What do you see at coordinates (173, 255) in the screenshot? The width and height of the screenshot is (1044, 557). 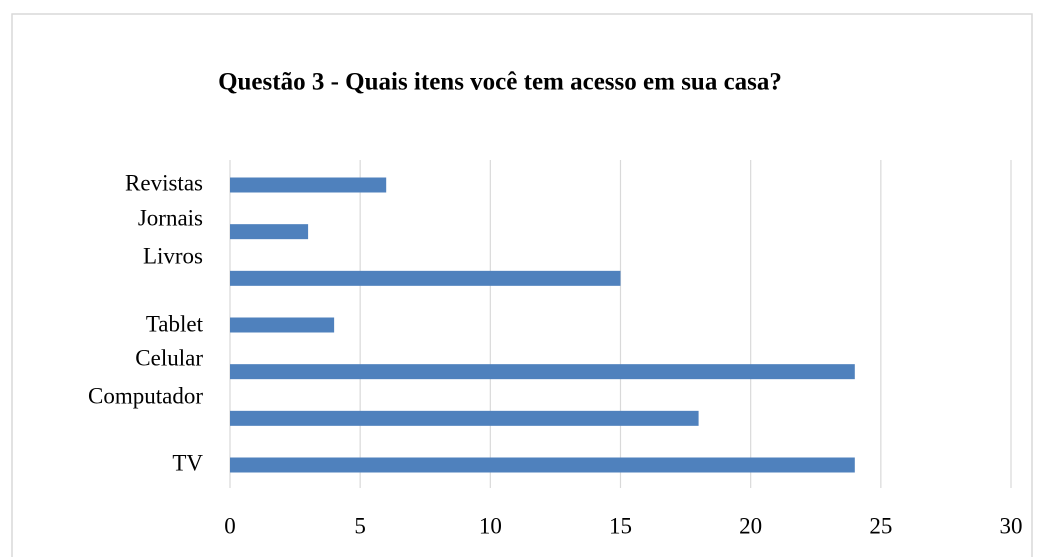 I see `y-tick-label: Livros` at bounding box center [173, 255].